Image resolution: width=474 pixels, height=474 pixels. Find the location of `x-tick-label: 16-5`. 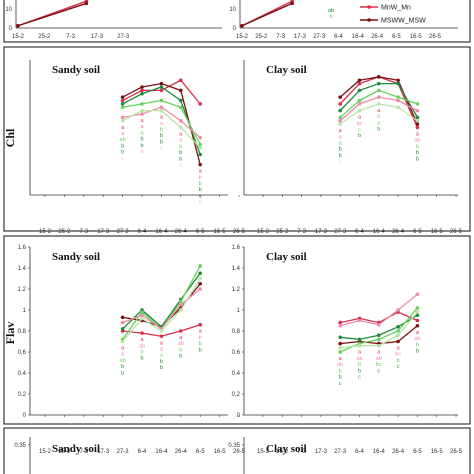

x-tick-label: 16-5 is located at coordinates (437, 452).